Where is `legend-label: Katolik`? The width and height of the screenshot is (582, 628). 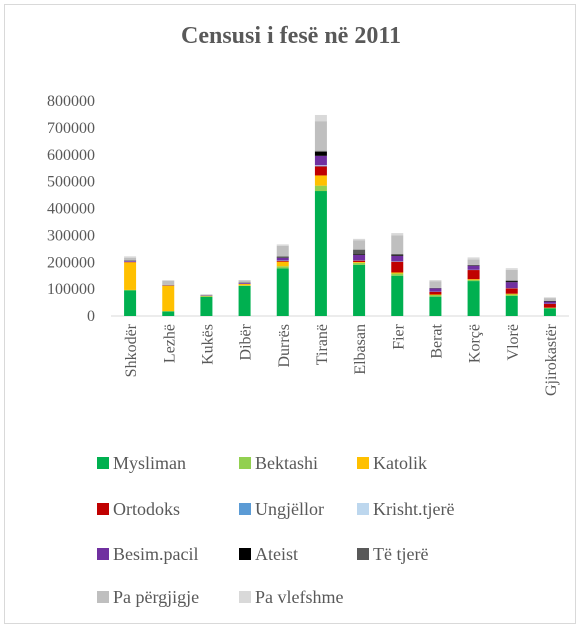
legend-label: Katolik is located at coordinates (400, 463).